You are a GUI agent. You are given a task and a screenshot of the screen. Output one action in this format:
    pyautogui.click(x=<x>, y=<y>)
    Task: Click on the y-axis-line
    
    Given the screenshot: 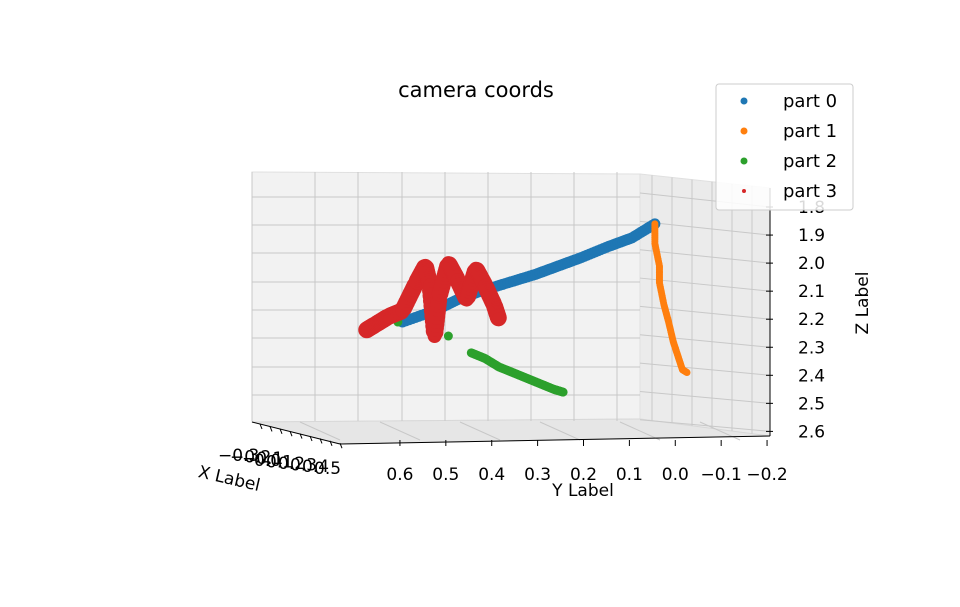 What is the action you would take?
    pyautogui.click(x=555, y=440)
    